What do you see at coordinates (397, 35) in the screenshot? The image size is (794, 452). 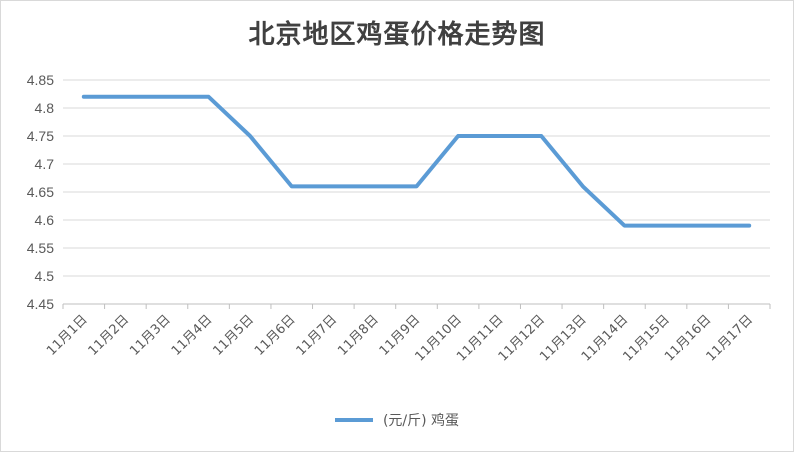 I see `chart-title: 北京地区鸡蛋价格走势图` at bounding box center [397, 35].